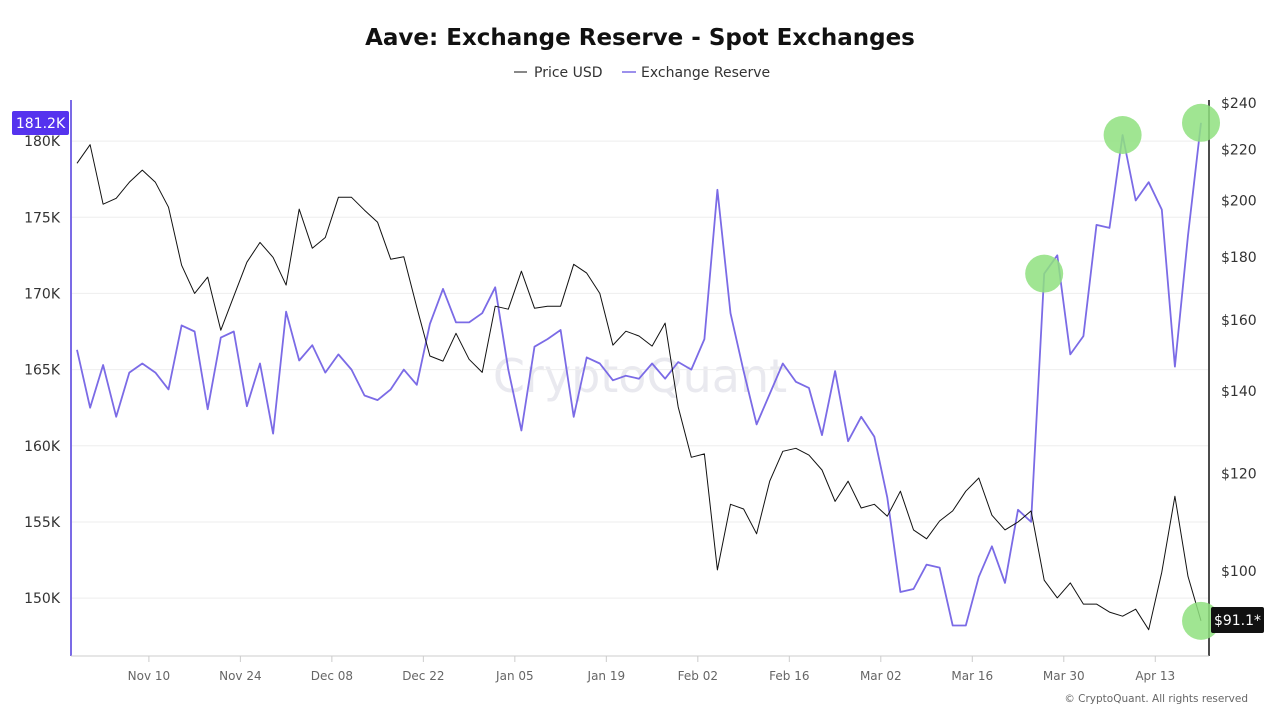 The height and width of the screenshot is (720, 1280). Describe the element at coordinates (1239, 392) in the screenshot. I see `right-tick-label: $140` at that location.